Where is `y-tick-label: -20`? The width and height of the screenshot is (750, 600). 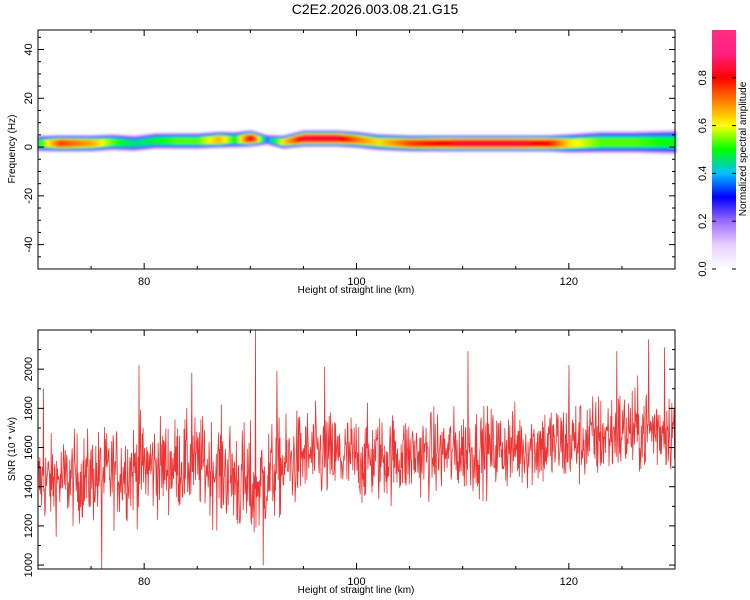 y-tick-label: -20 is located at coordinates (29, 196).